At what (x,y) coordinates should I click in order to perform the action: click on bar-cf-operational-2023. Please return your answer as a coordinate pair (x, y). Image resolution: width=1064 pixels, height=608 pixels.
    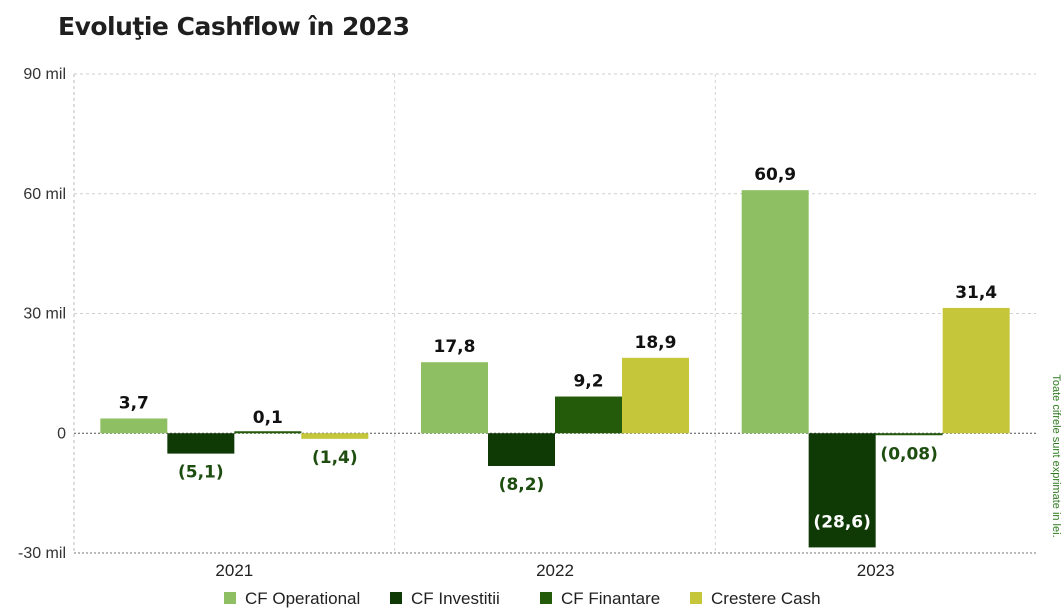
    Looking at the image, I should click on (775, 312).